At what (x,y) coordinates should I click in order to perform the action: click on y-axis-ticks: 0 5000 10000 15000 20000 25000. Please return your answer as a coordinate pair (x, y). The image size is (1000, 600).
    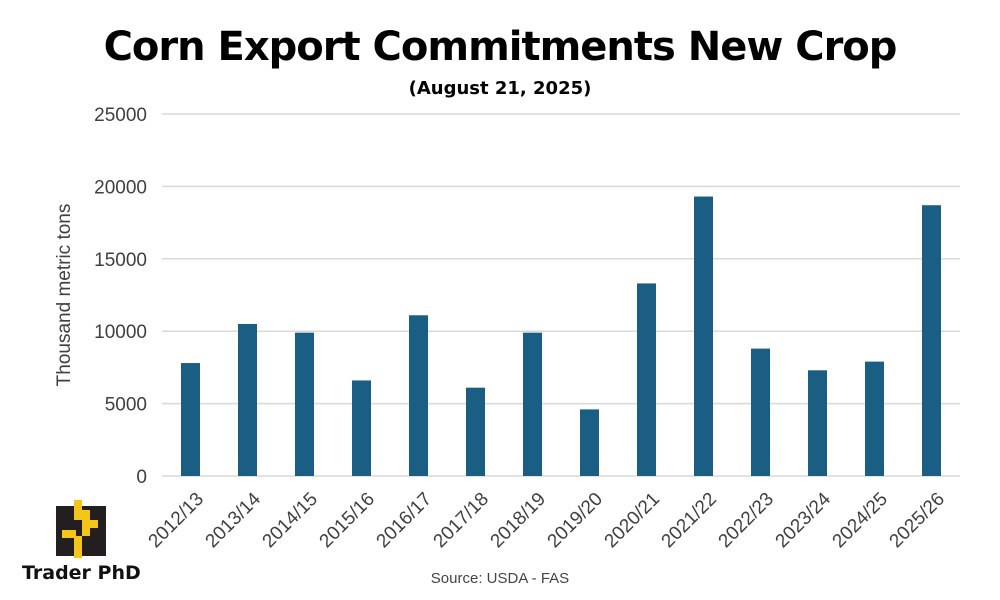
    Looking at the image, I should click on (120, 296).